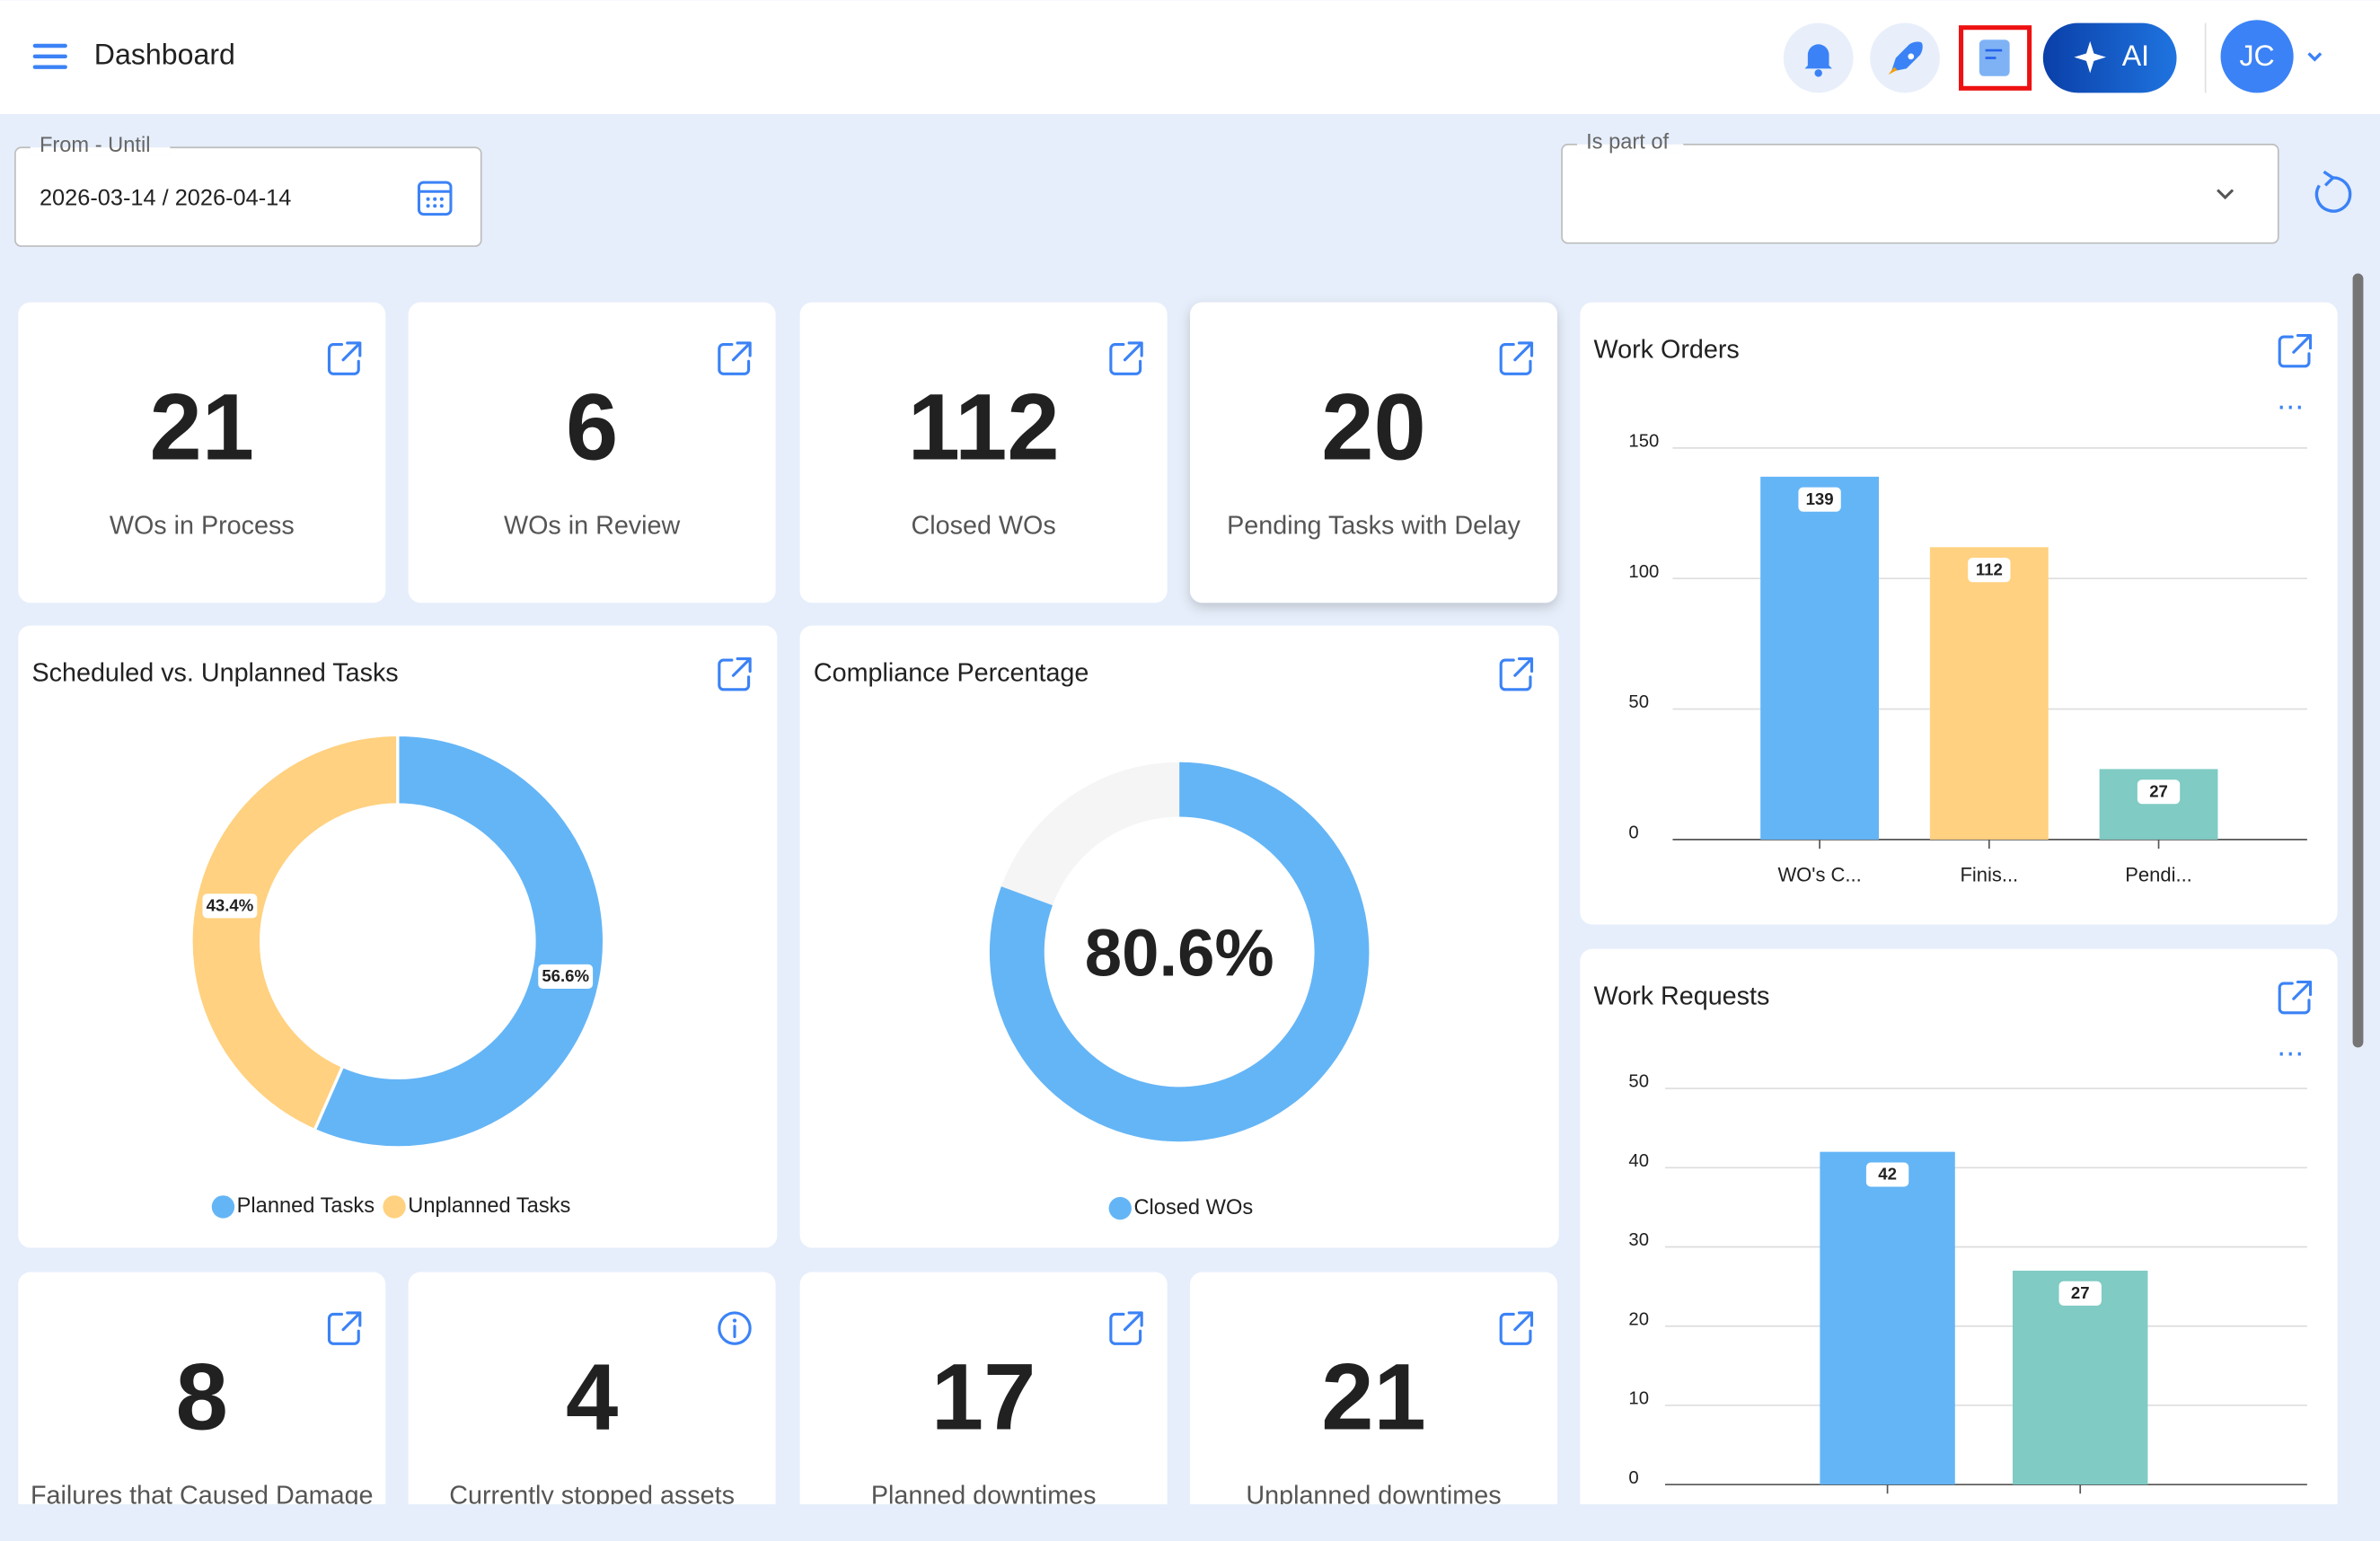 The height and width of the screenshot is (1541, 2380). I want to click on kpi-label: Failures that Caused Damage, so click(202, 1496).